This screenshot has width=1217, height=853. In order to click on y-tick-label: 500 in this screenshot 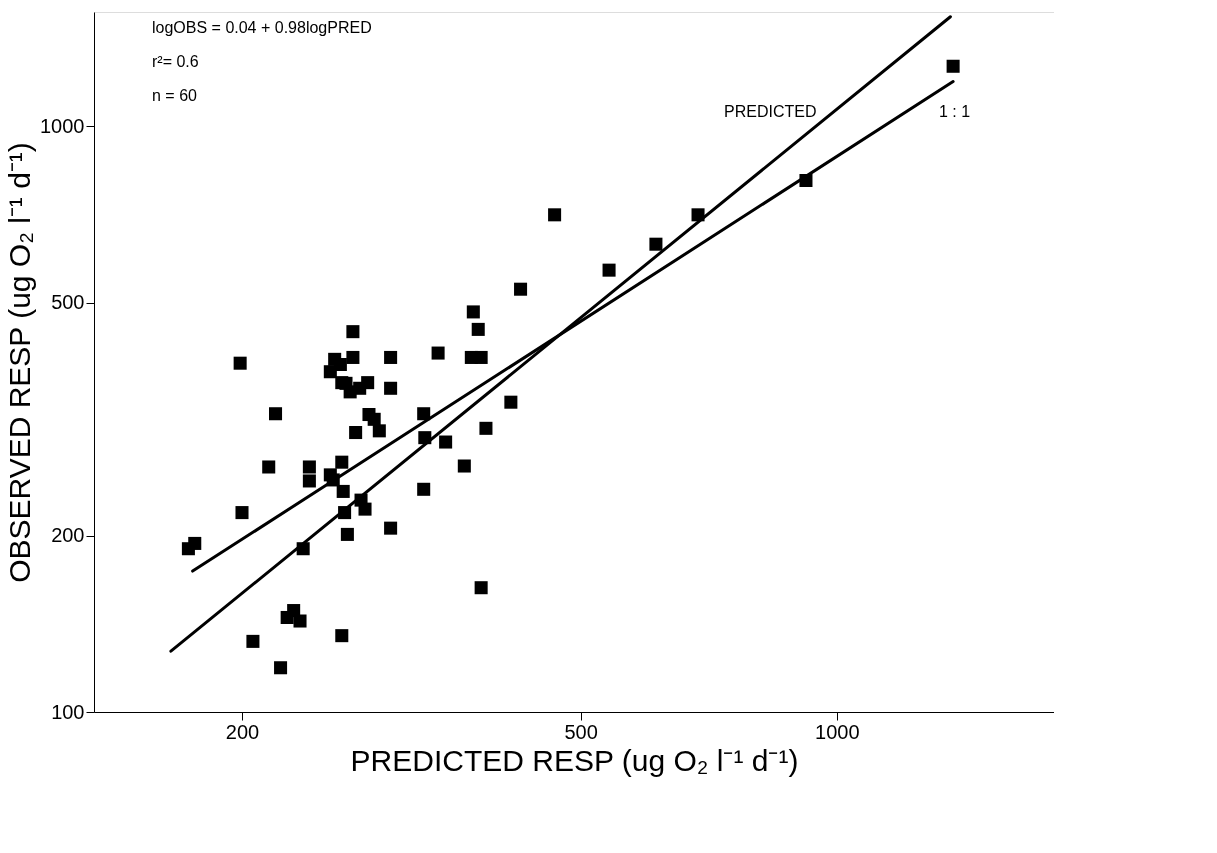, I will do `click(68, 302)`.